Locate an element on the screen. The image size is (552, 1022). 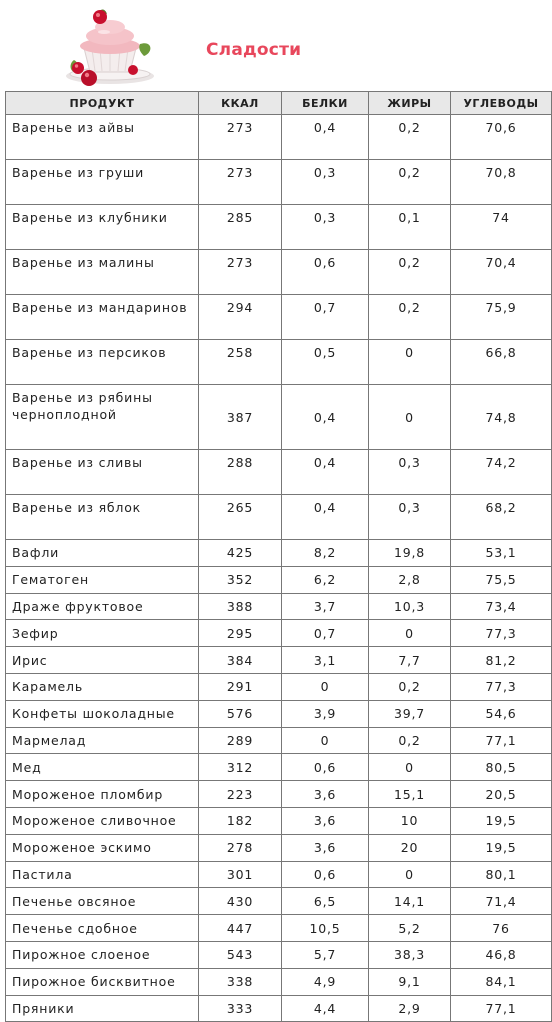
kcal-value: 182 is located at coordinates (240, 820).